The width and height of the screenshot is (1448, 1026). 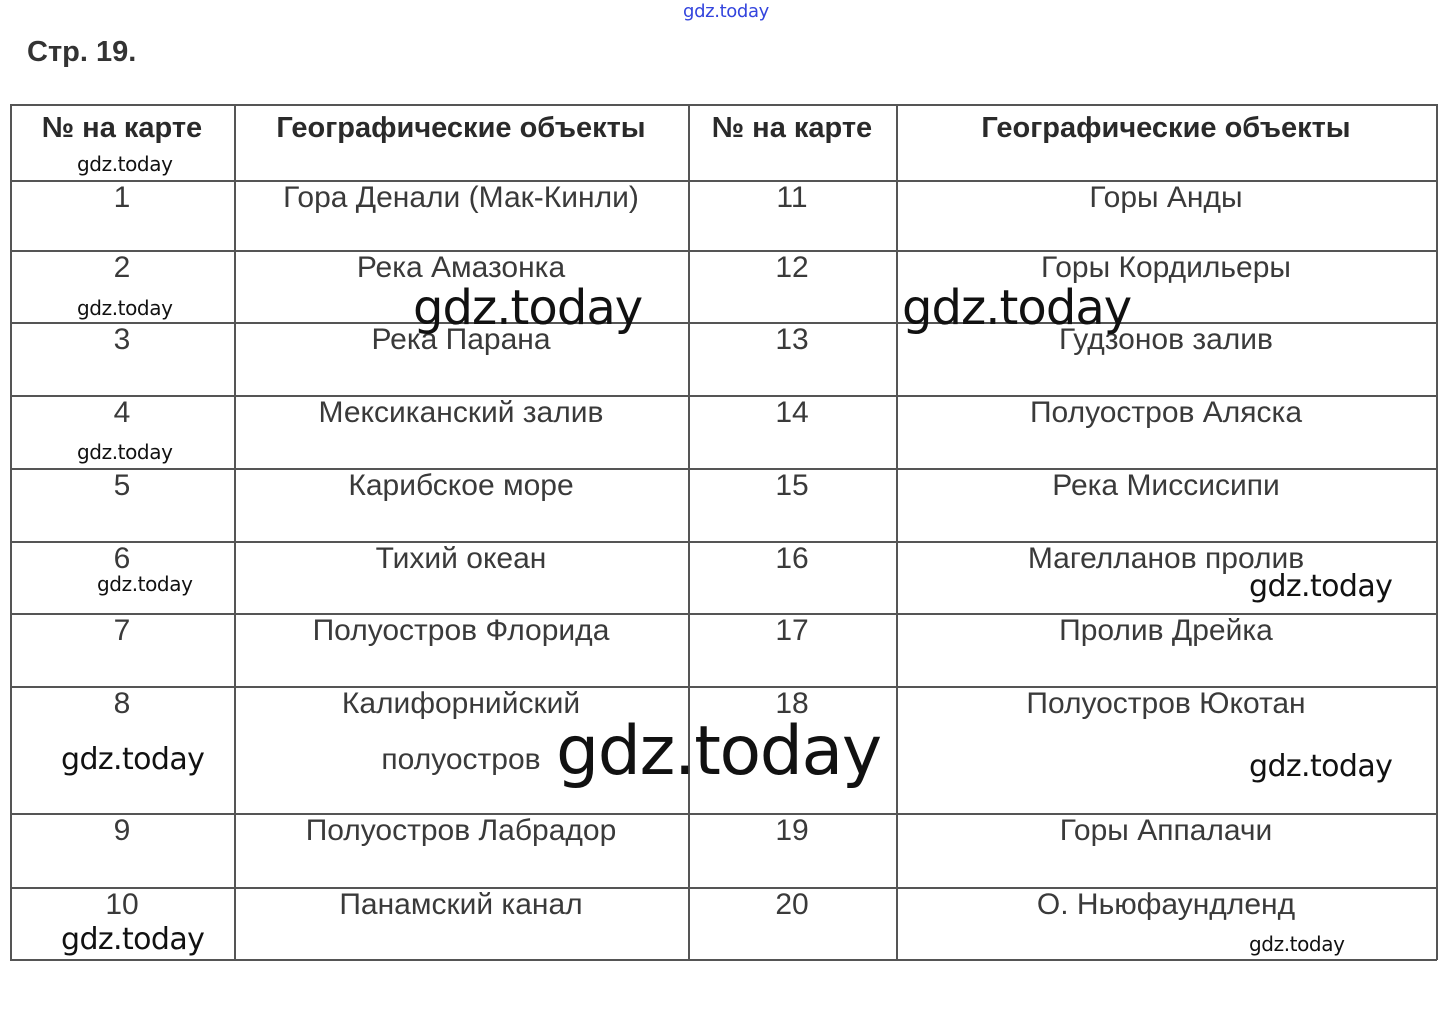 What do you see at coordinates (461, 267) in the screenshot?
I see `cell-object: Река Амазонка` at bounding box center [461, 267].